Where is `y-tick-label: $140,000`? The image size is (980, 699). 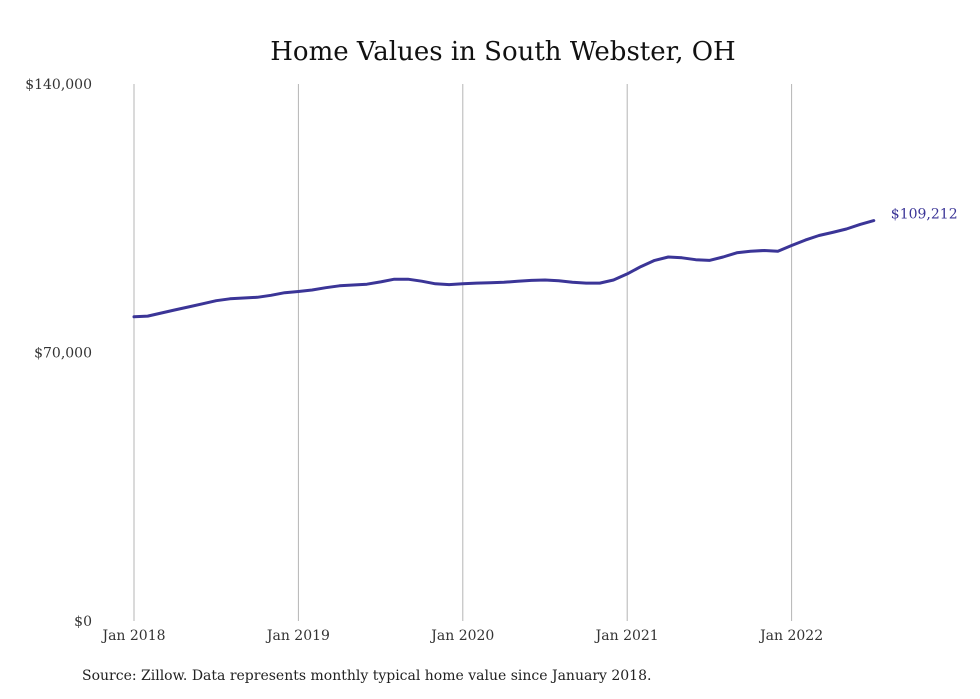
y-tick-label: $140,000 is located at coordinates (58, 85).